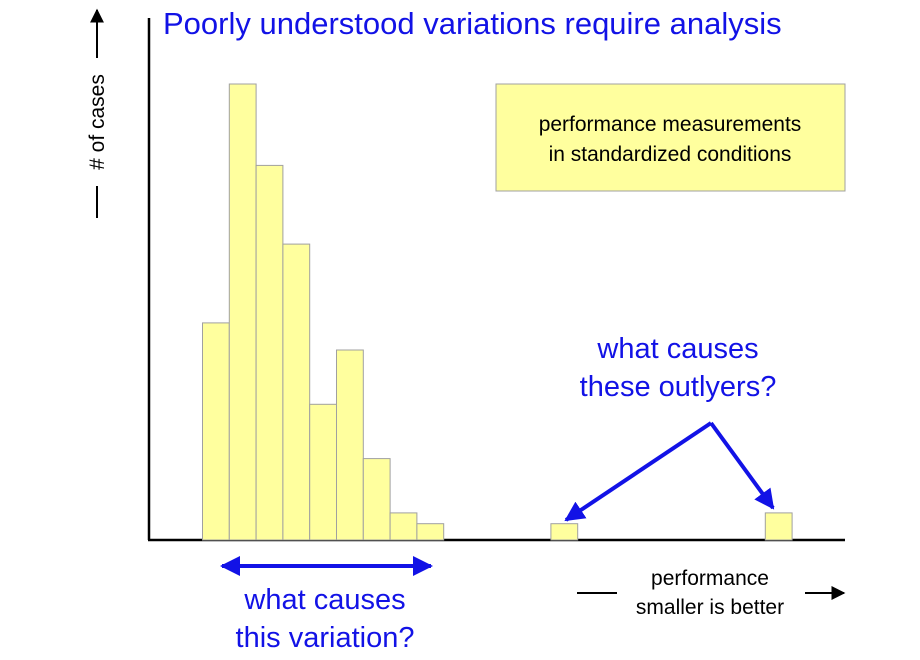  I want to click on variation-callout-line-2: this variation?, so click(325, 638).